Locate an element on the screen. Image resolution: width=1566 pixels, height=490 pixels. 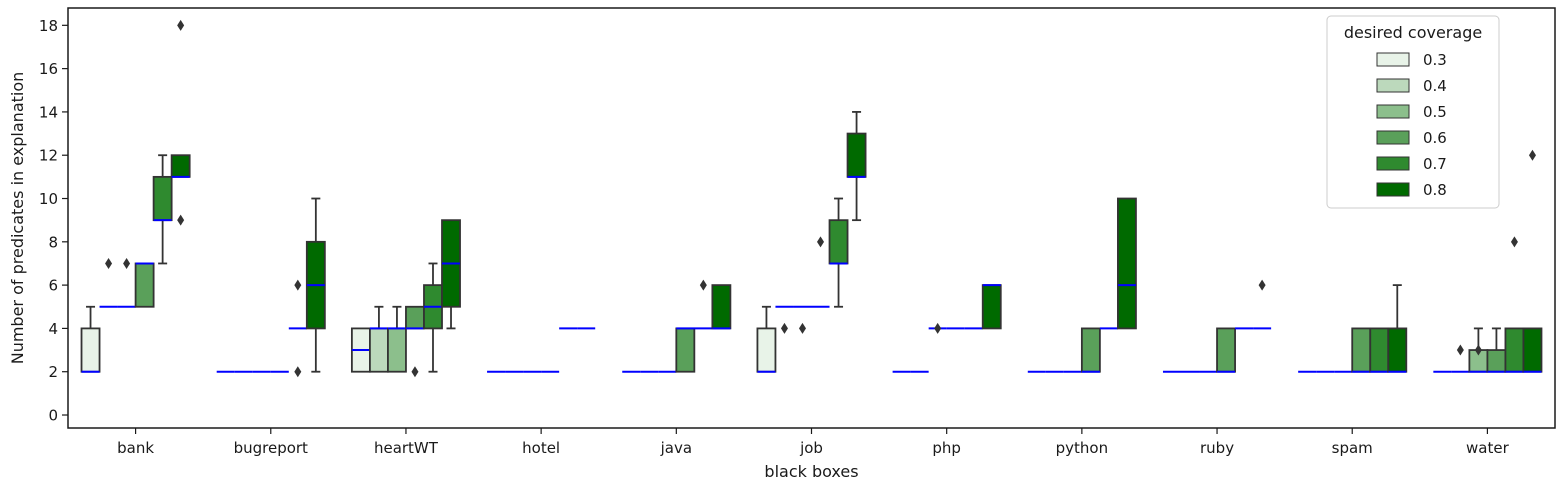
y-tick-label: 10 is located at coordinates (48, 199).